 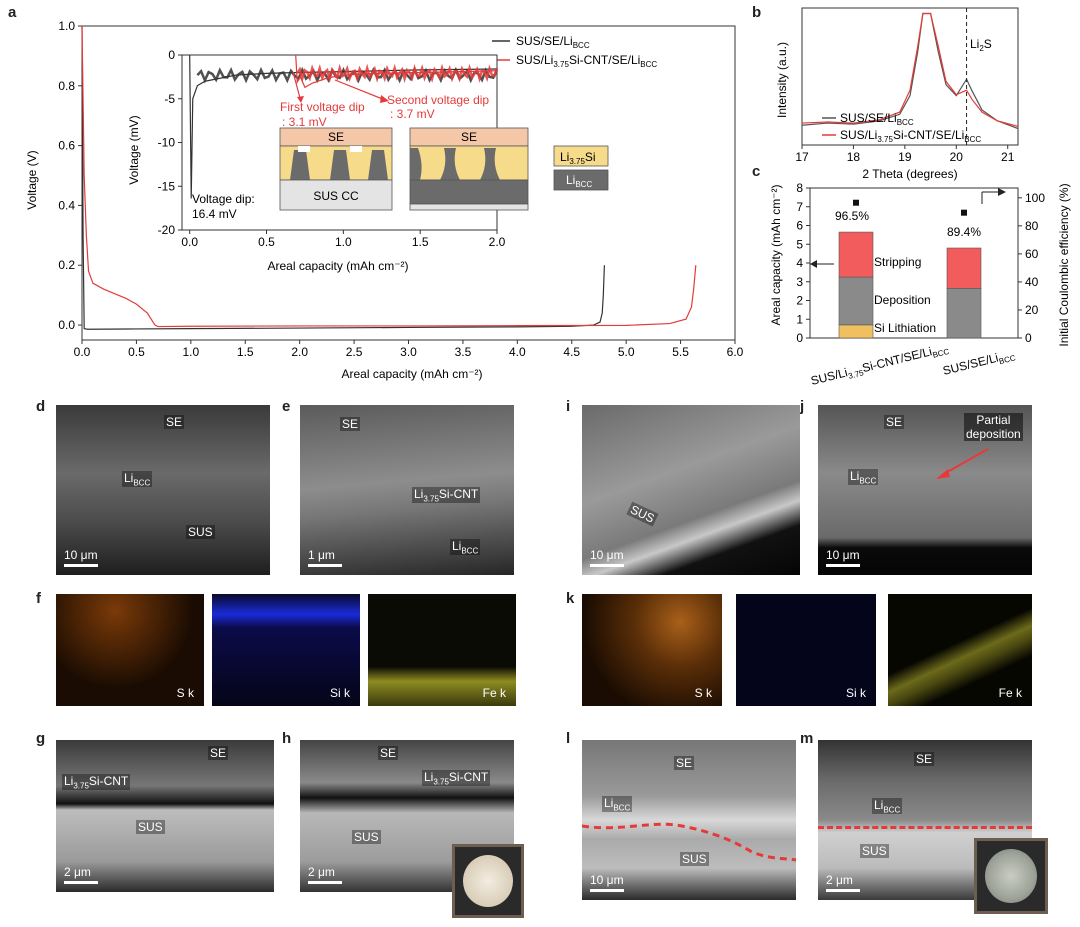 I want to click on schematic-right: SE, so click(x=469, y=169).